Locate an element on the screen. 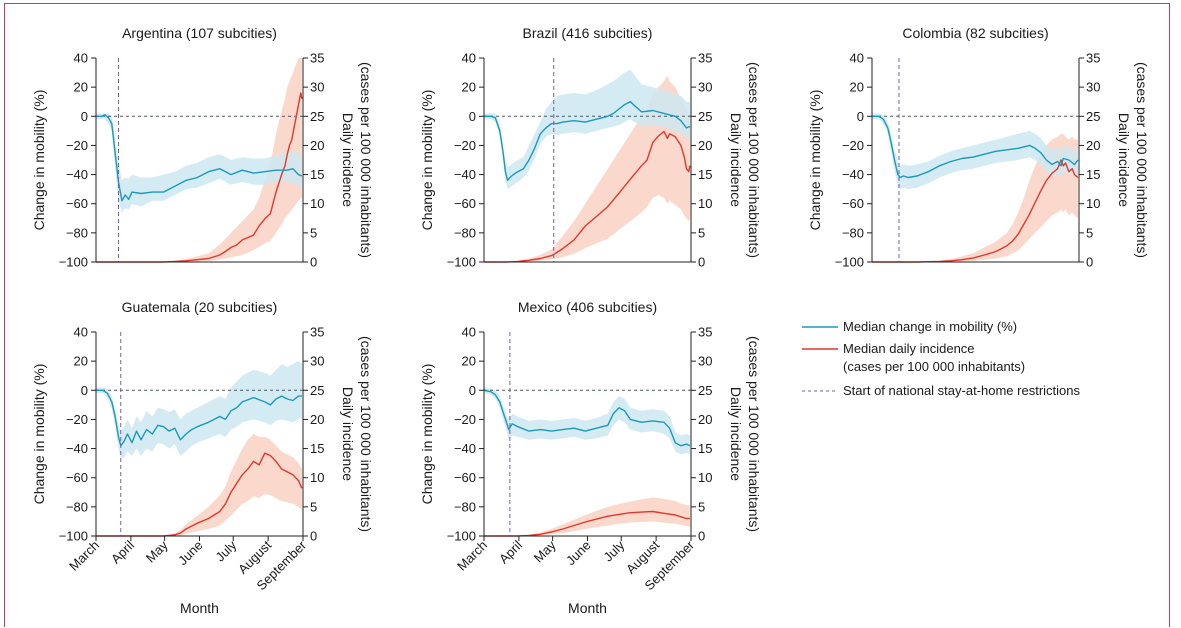  month-tick-label: June is located at coordinates (190, 553).